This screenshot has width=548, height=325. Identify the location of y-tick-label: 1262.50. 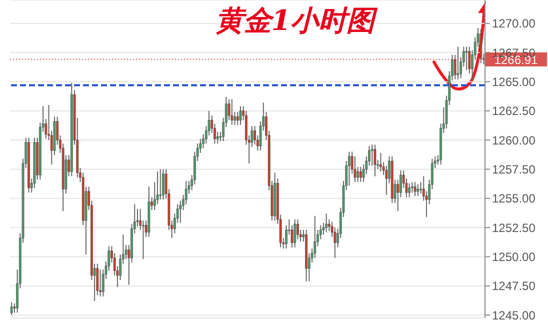
(514, 111).